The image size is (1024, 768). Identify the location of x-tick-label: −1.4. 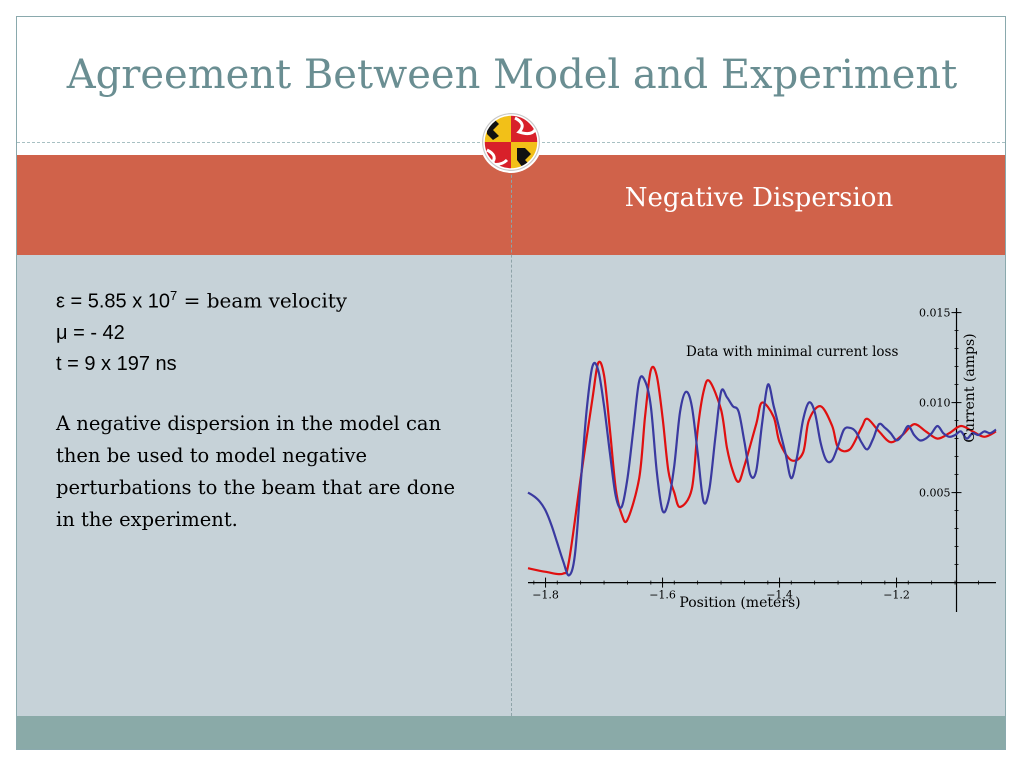
(779, 595).